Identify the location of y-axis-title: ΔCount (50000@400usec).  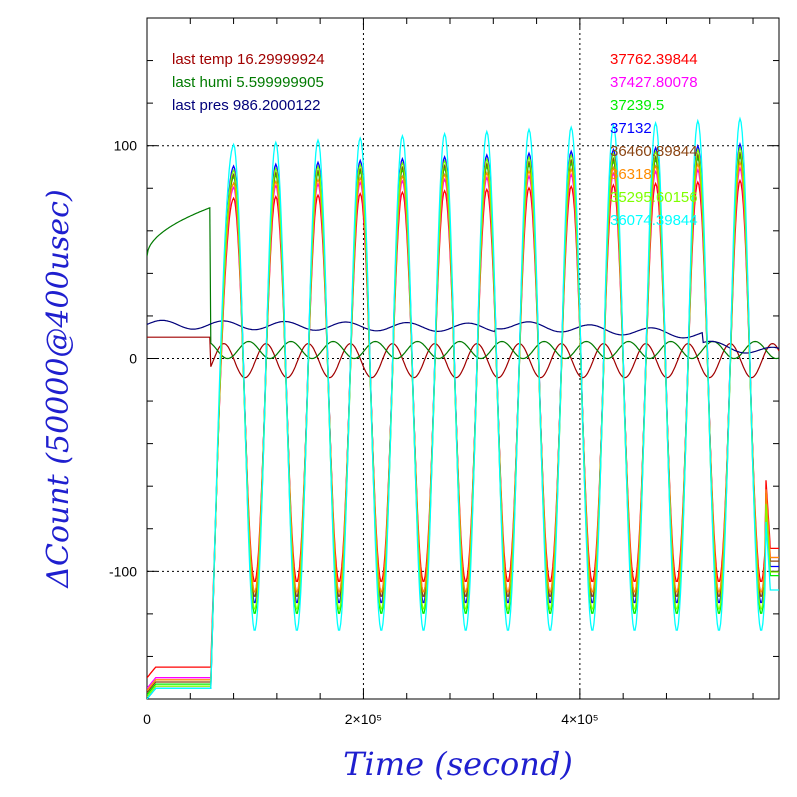
(58, 388).